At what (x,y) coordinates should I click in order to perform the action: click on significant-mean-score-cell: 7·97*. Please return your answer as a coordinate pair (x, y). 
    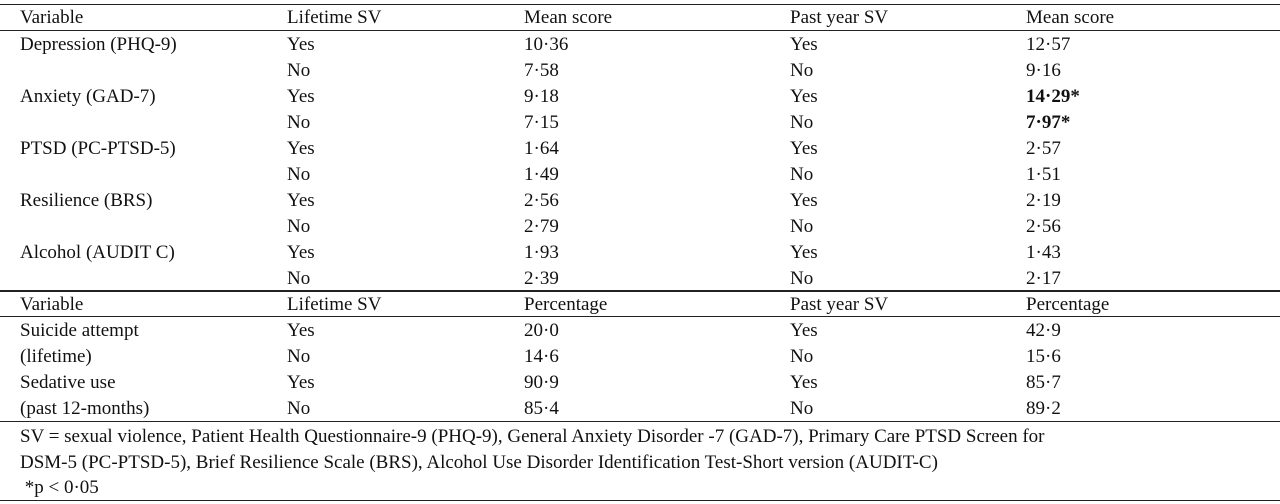
    Looking at the image, I should click on (1048, 122).